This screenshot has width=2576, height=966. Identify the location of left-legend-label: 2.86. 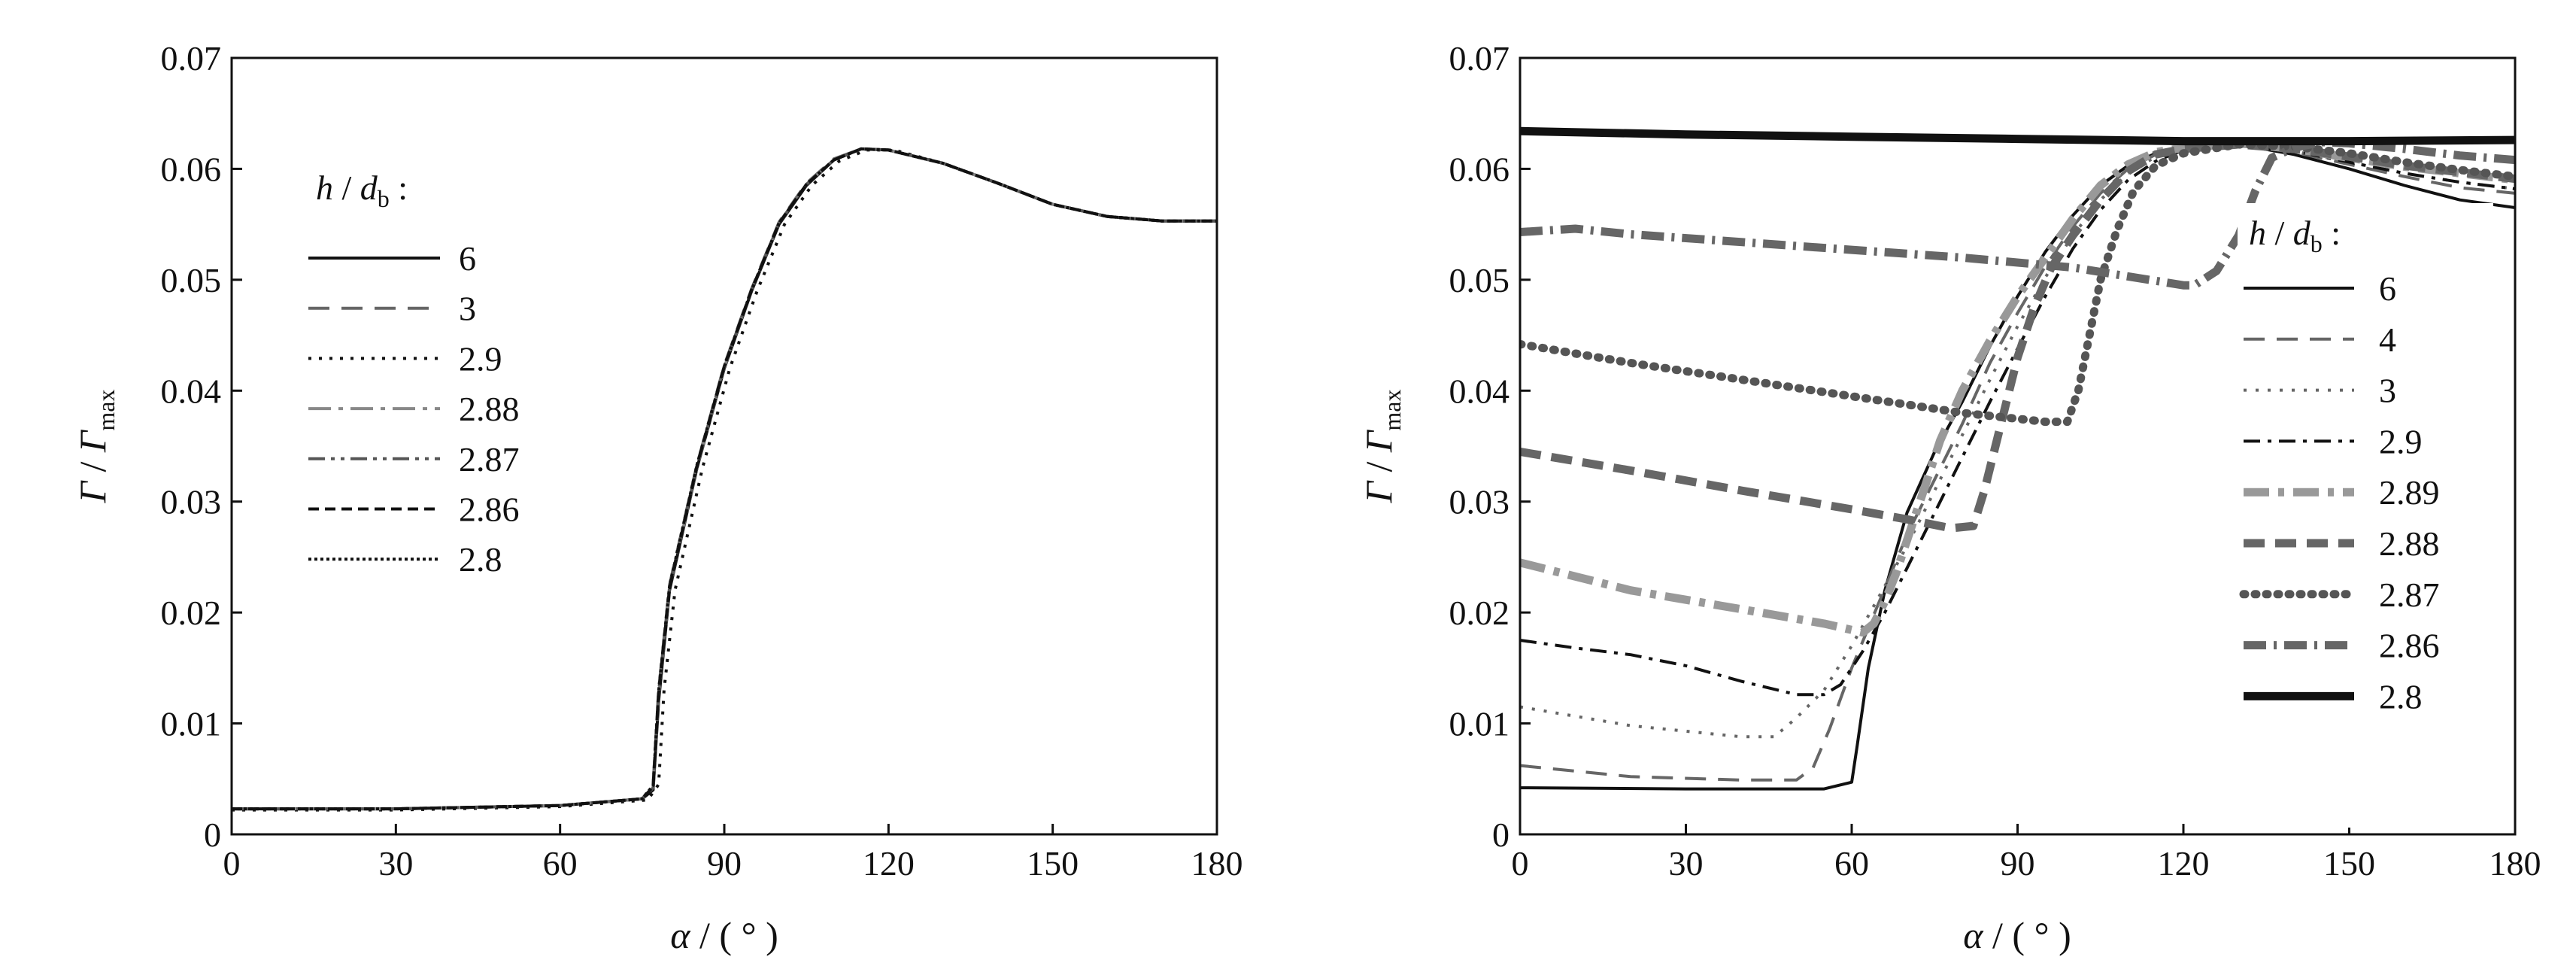
(489, 510).